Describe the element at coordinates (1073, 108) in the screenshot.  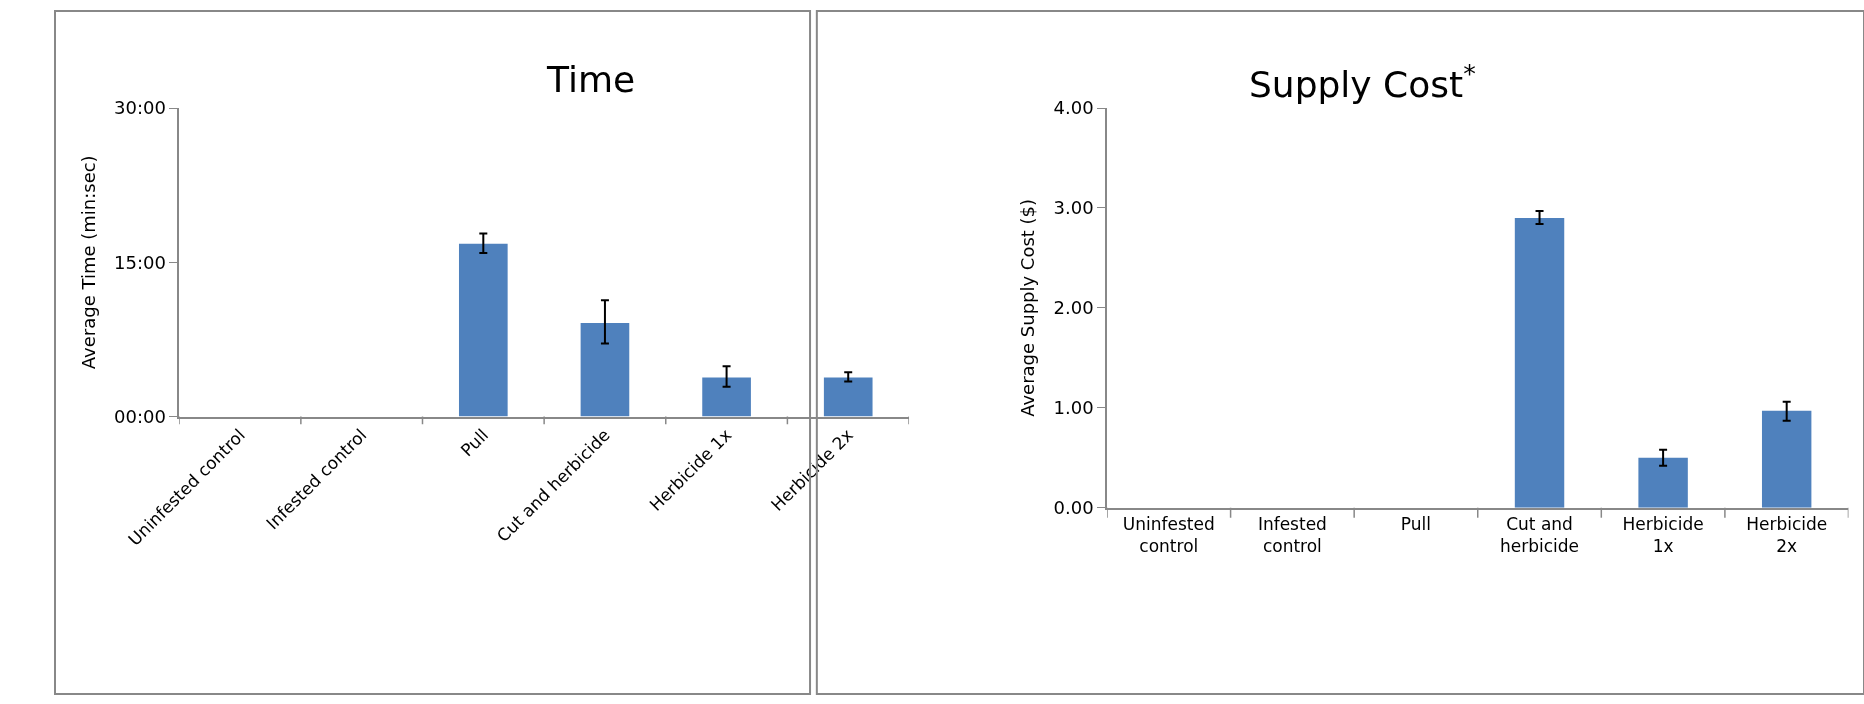
I see `y-tick-label: 4.00` at that location.